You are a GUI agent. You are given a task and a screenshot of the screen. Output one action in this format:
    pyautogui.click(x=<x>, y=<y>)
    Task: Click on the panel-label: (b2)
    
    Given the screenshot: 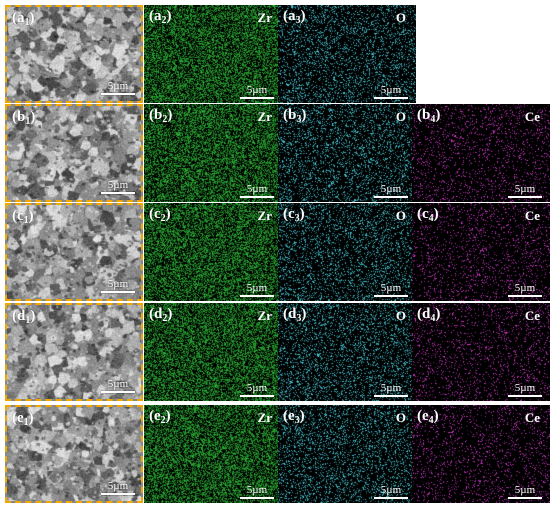 What is the action you would take?
    pyautogui.click(x=161, y=116)
    